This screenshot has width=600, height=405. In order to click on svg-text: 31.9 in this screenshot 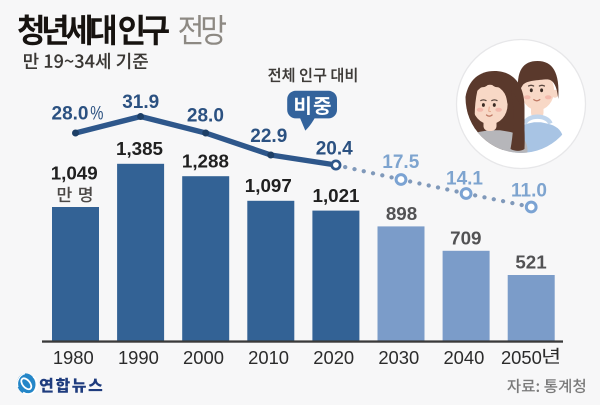, I will do `click(140, 102)`.